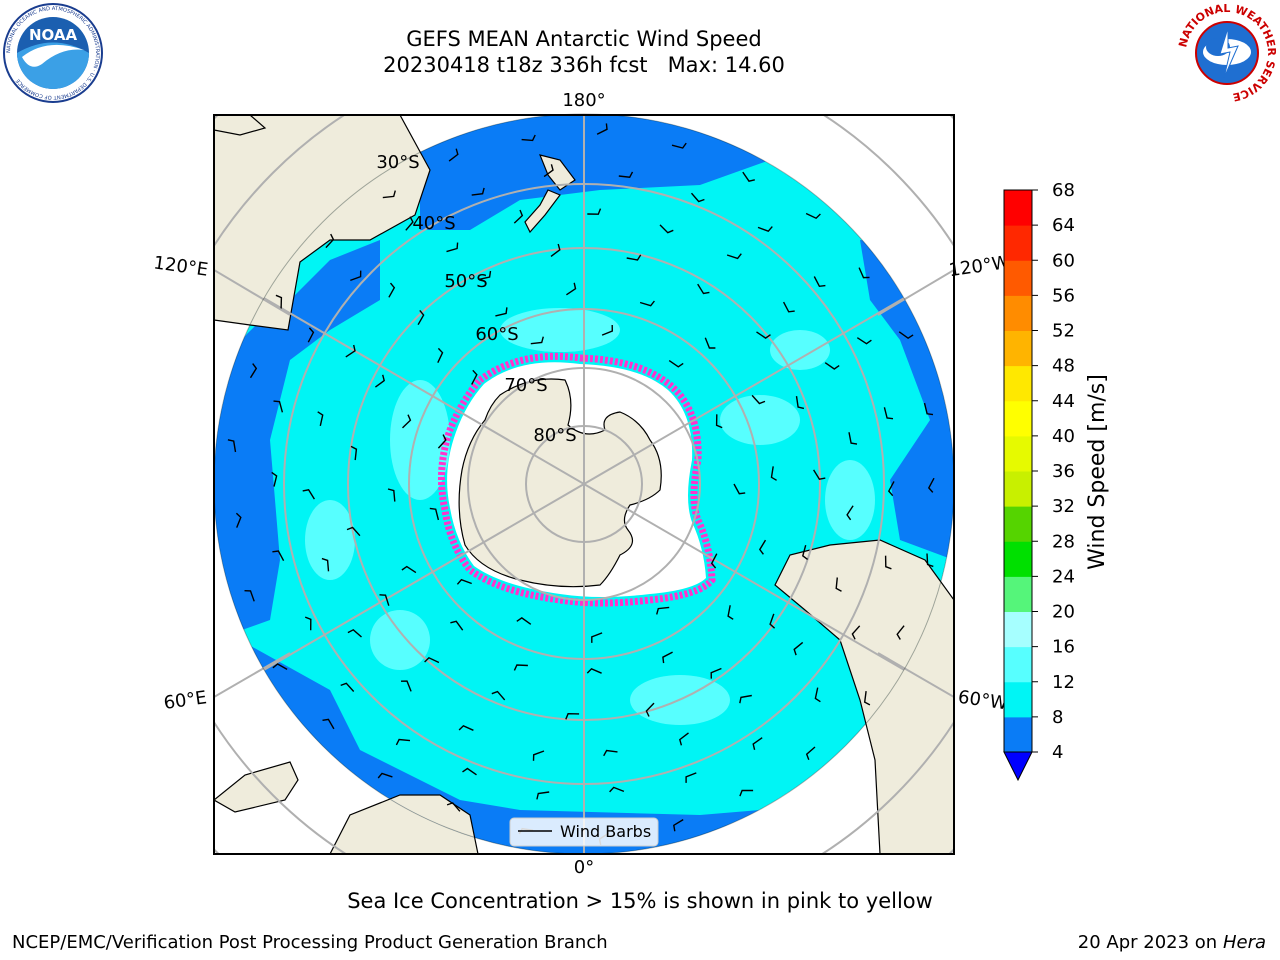 The height and width of the screenshot is (960, 1280). Describe the element at coordinates (1063, 647) in the screenshot. I see `colorbar-tick-label: 16` at that location.